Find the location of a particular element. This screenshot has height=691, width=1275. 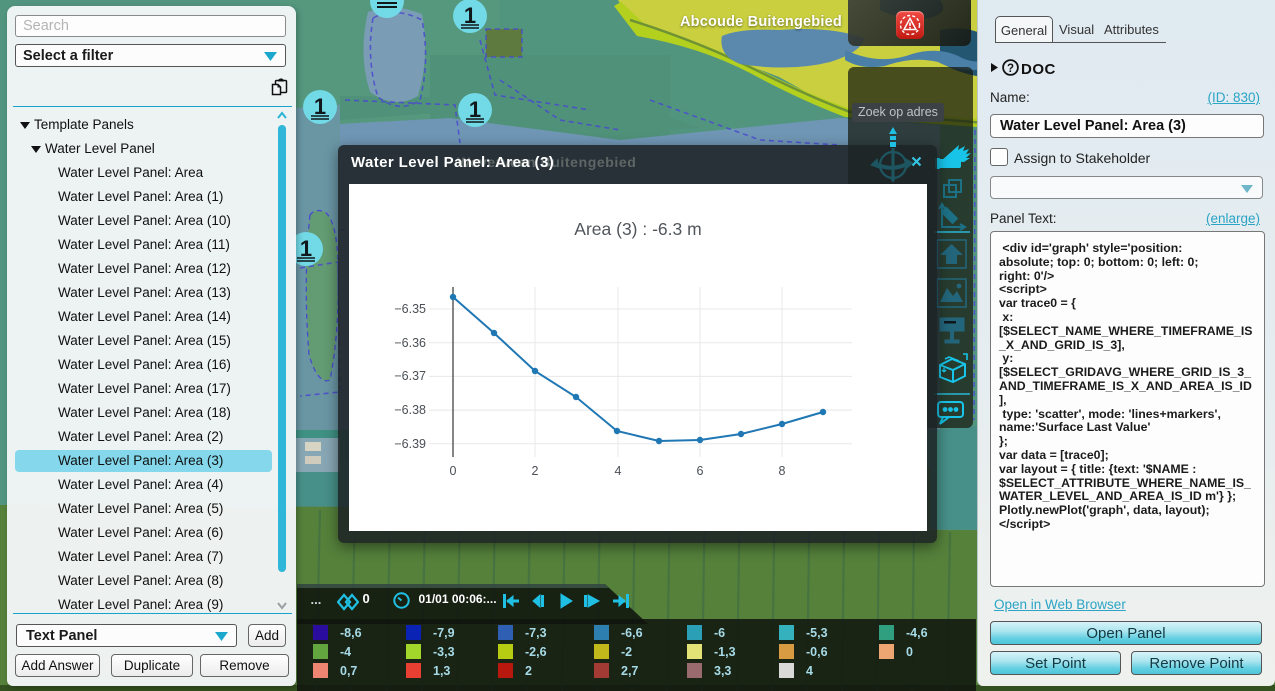

svg-text: -0,6 is located at coordinates (817, 652).